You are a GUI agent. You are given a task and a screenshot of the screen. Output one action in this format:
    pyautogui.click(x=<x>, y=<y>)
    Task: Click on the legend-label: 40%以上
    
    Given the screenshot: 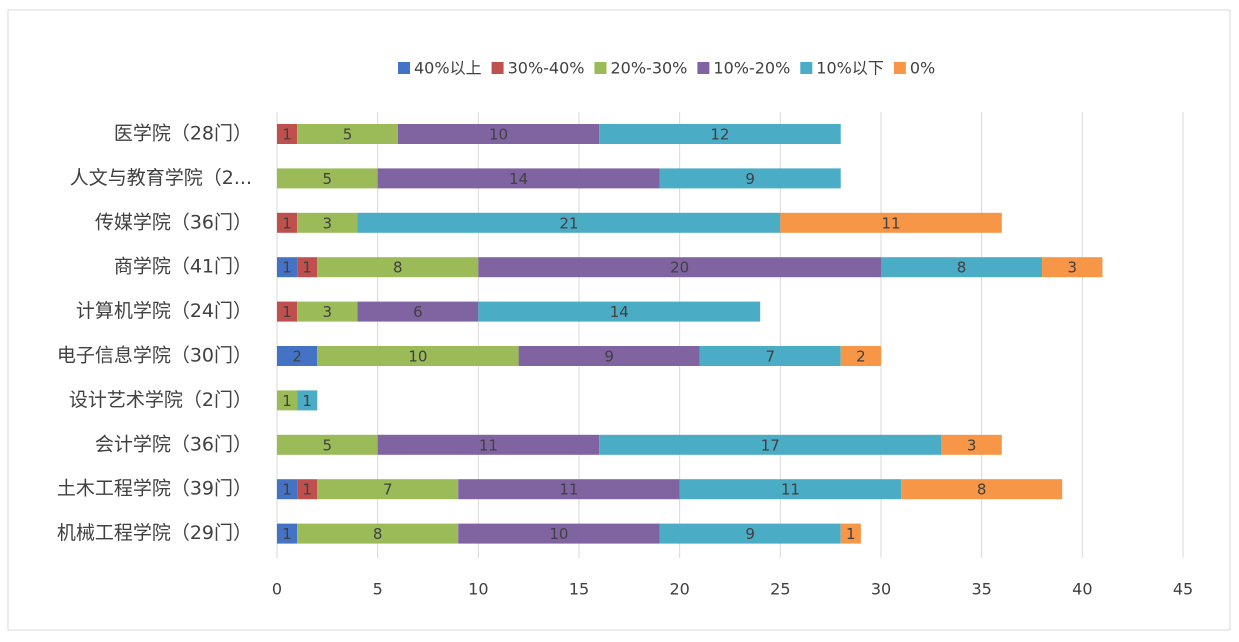 What is the action you would take?
    pyautogui.click(x=448, y=68)
    